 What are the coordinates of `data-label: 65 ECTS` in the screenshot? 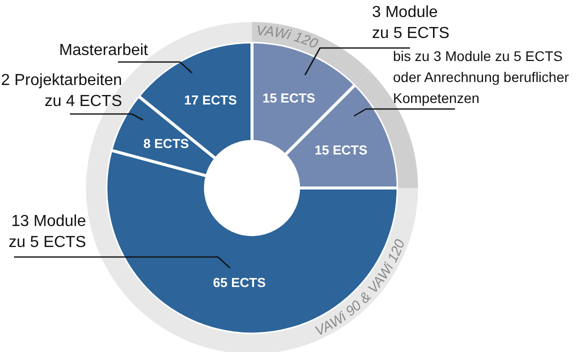 It's located at (239, 282).